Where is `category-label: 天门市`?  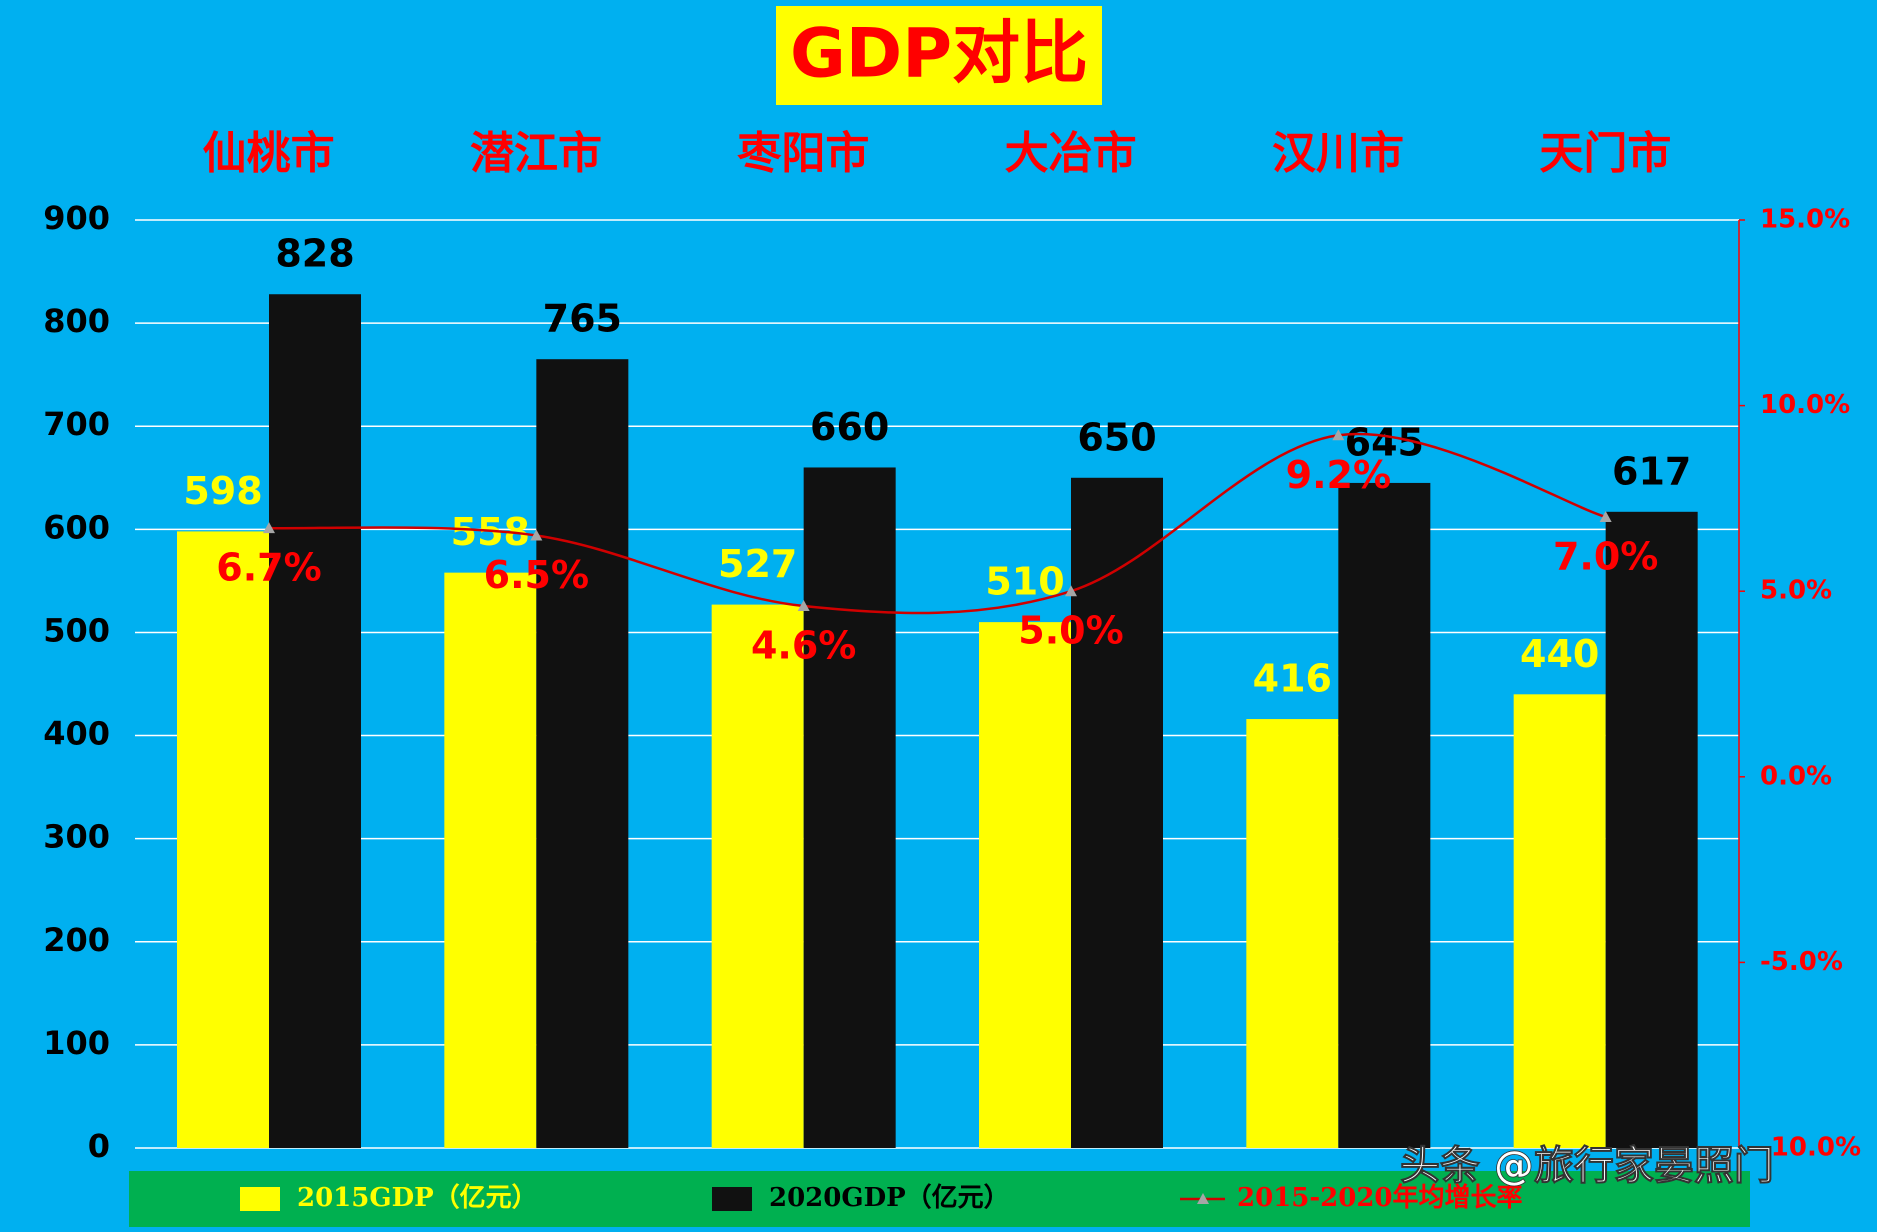 category-label: 天门市 is located at coordinates (1605, 153).